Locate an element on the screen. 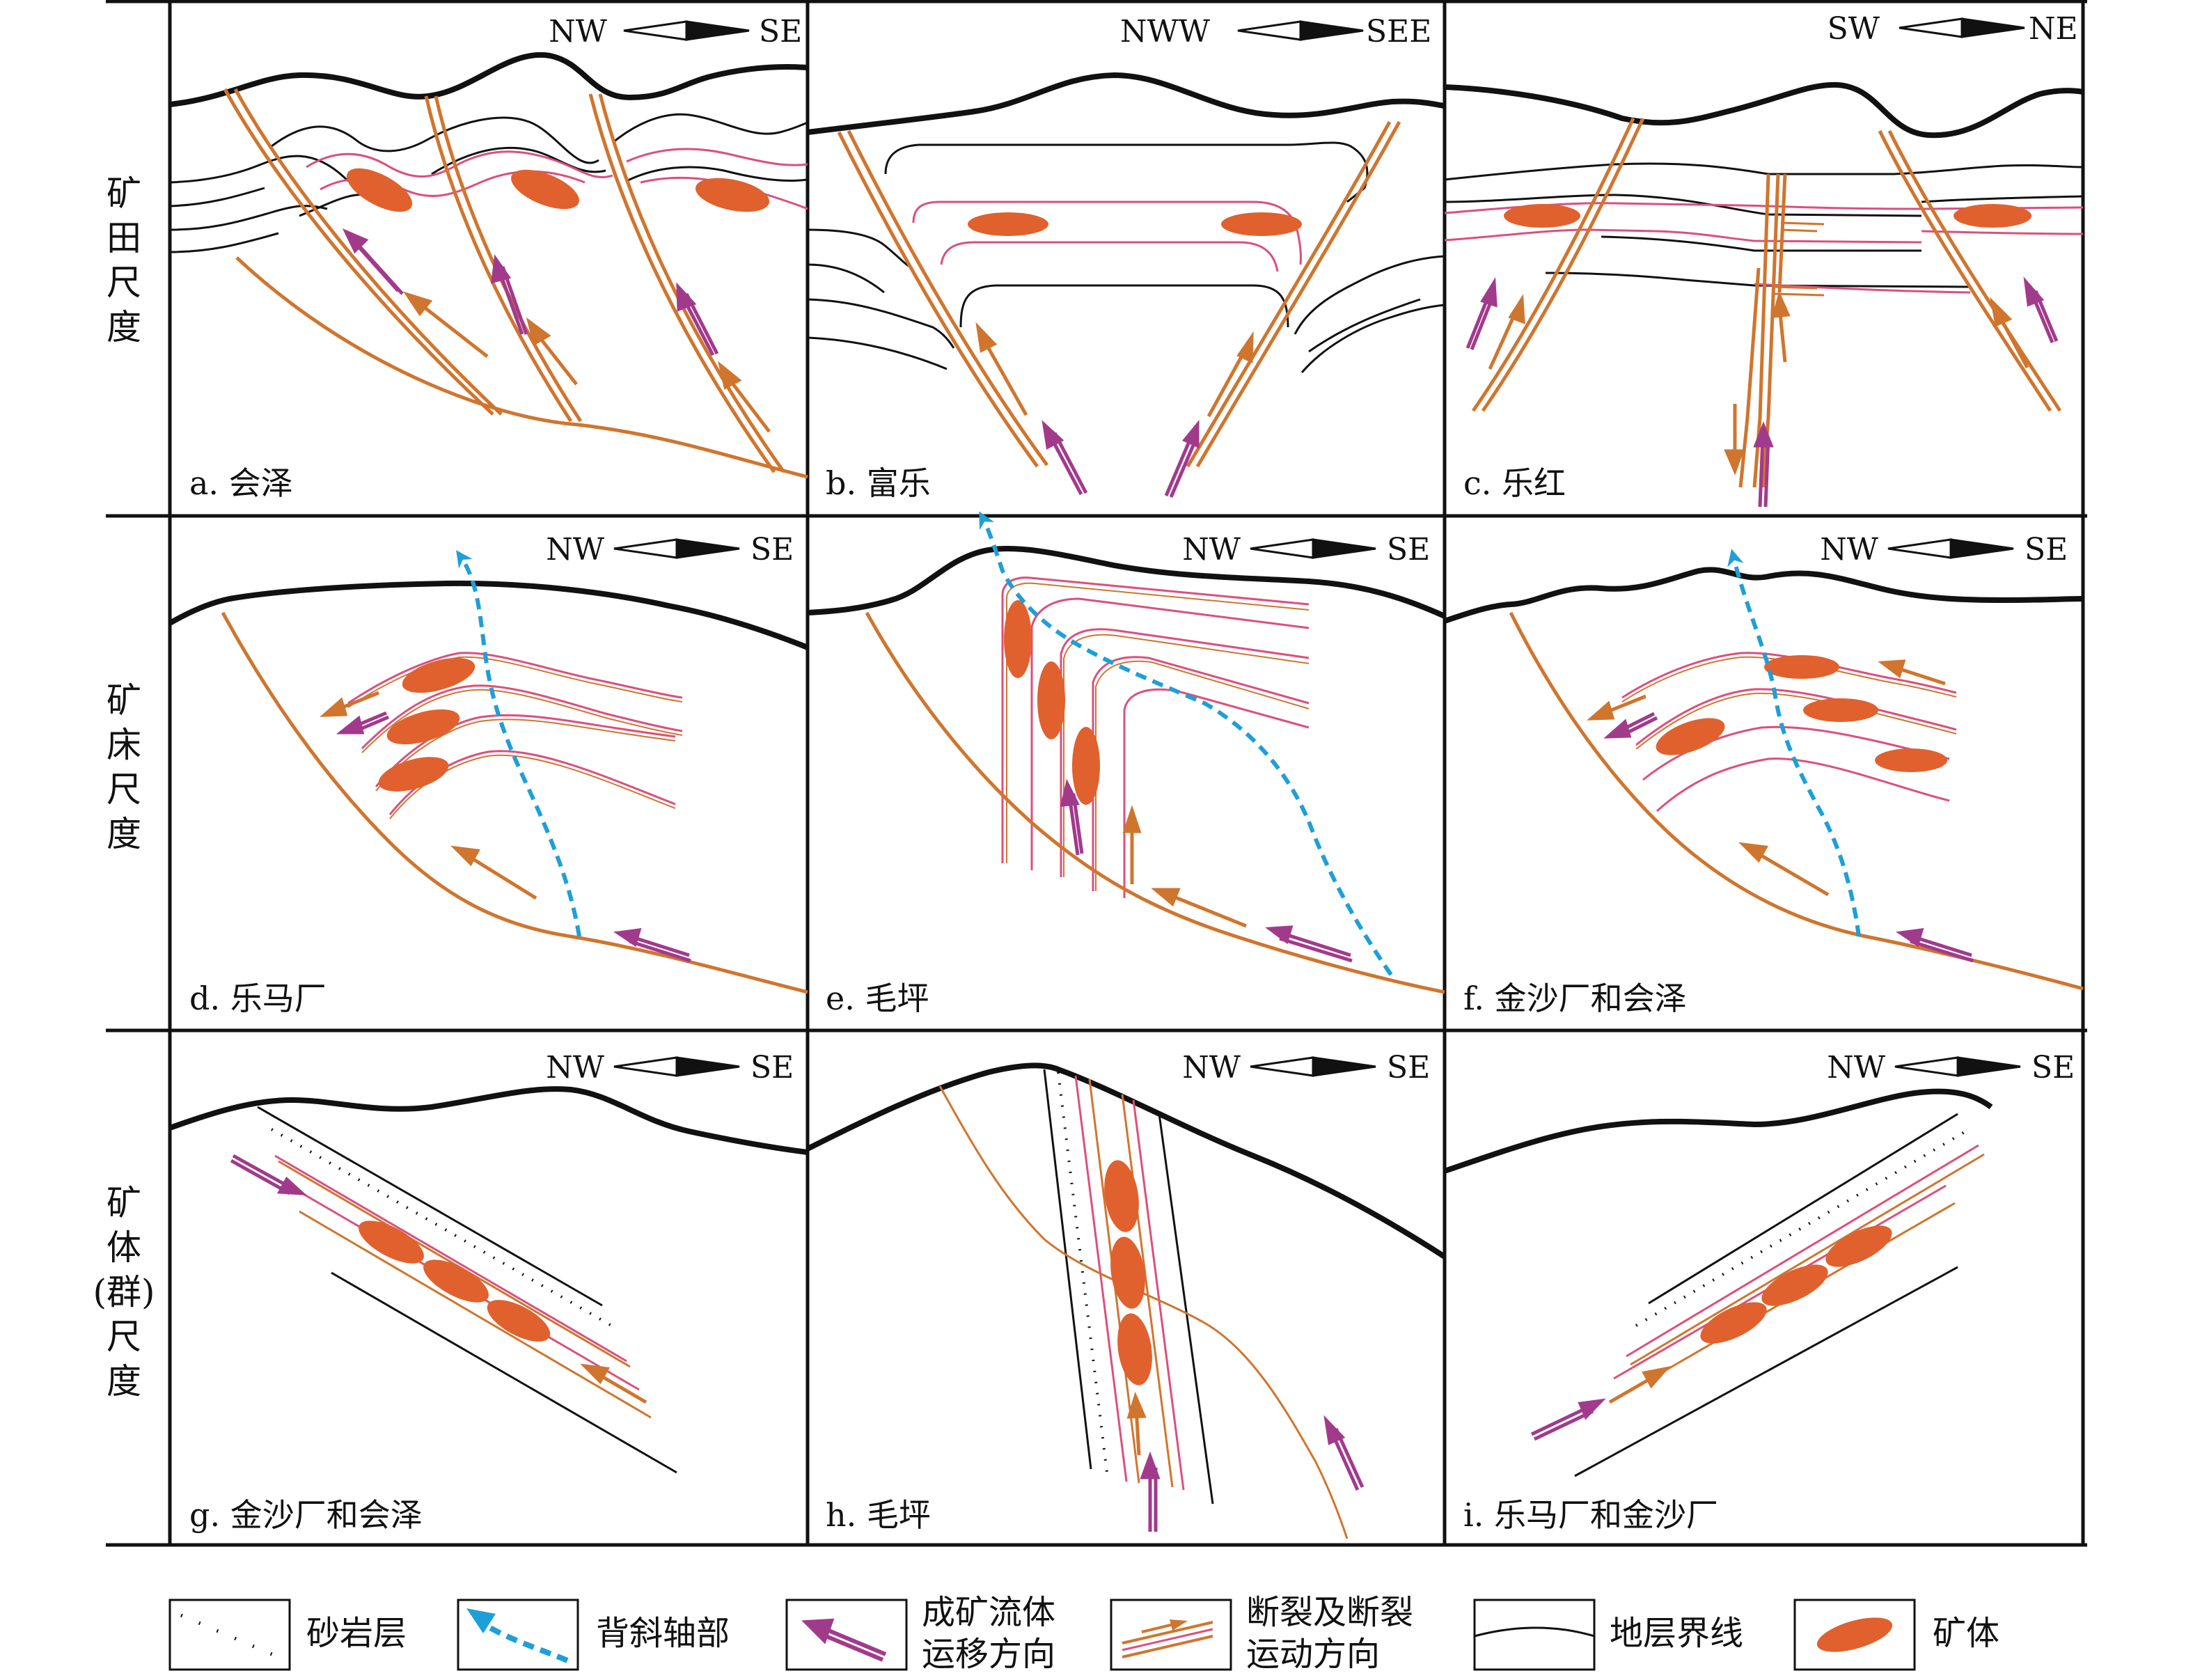 The width and height of the screenshot is (2193, 1680). panel-h: h. 毛坪 is located at coordinates (1126, 1300).